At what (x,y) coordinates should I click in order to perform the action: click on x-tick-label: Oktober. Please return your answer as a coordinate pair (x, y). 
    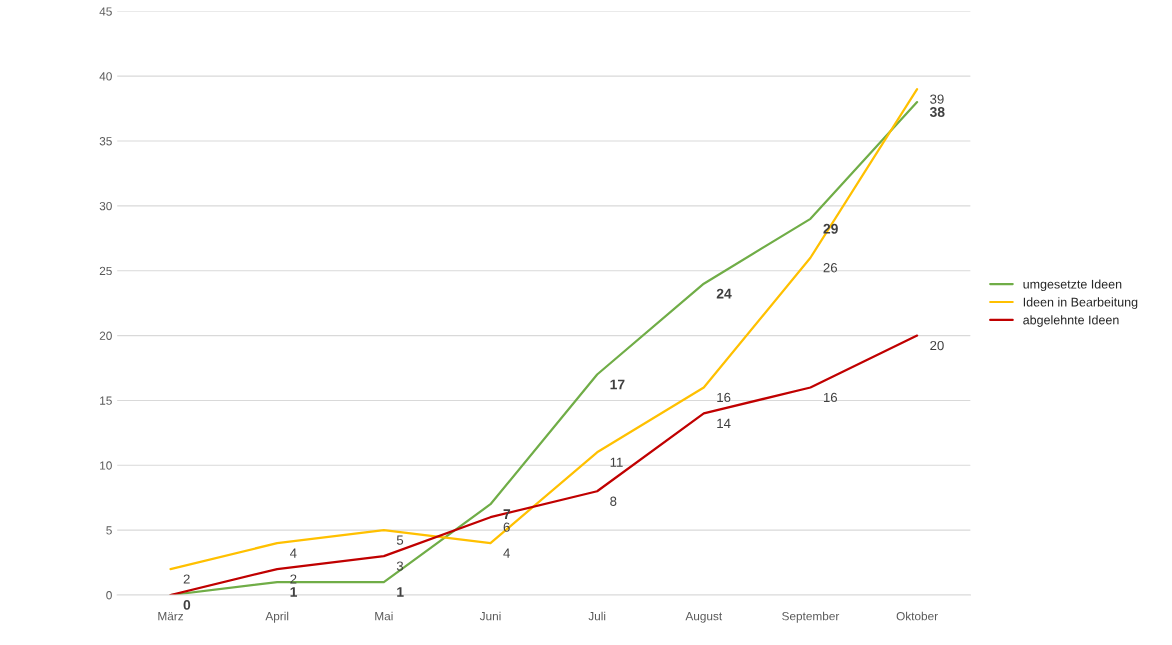
    Looking at the image, I should click on (917, 616).